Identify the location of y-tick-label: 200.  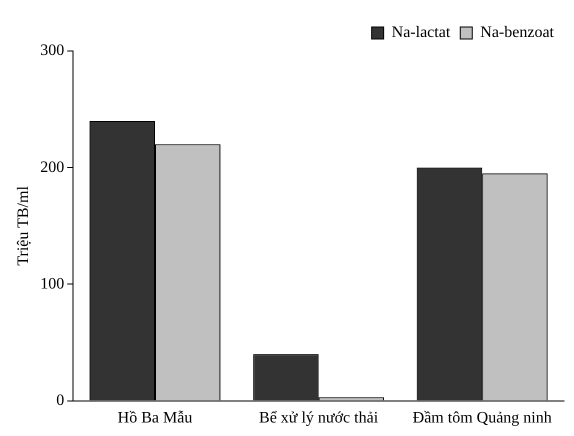
(52, 167).